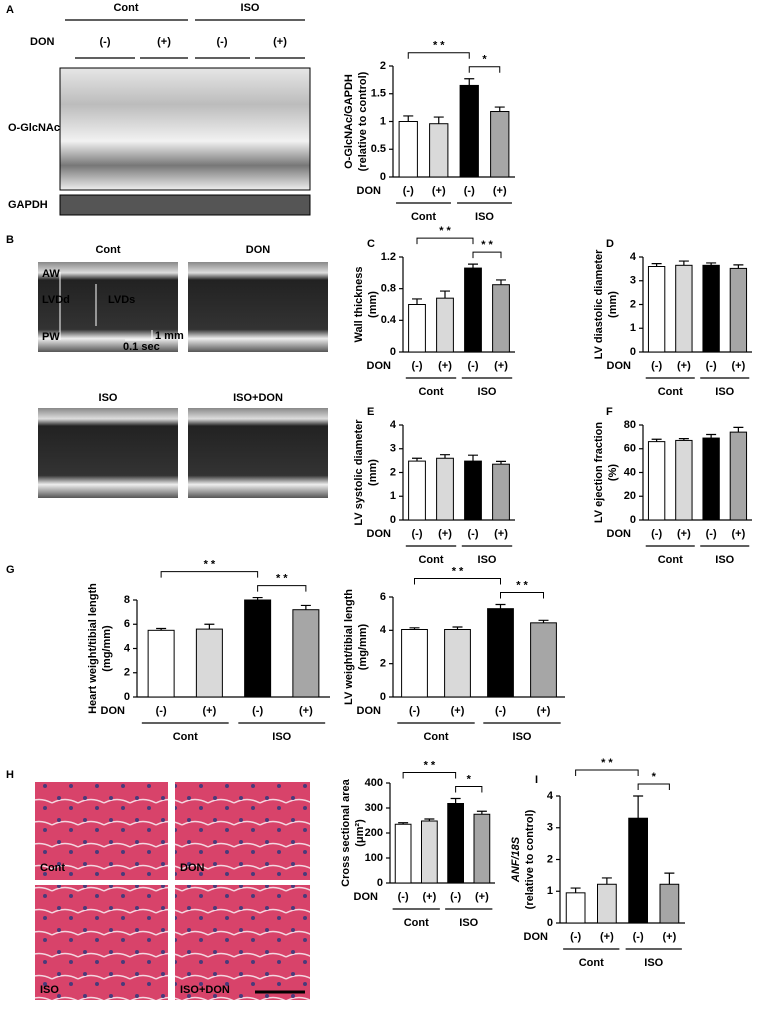  What do you see at coordinates (51, 274) in the screenshot?
I see `echo-label: AW` at bounding box center [51, 274].